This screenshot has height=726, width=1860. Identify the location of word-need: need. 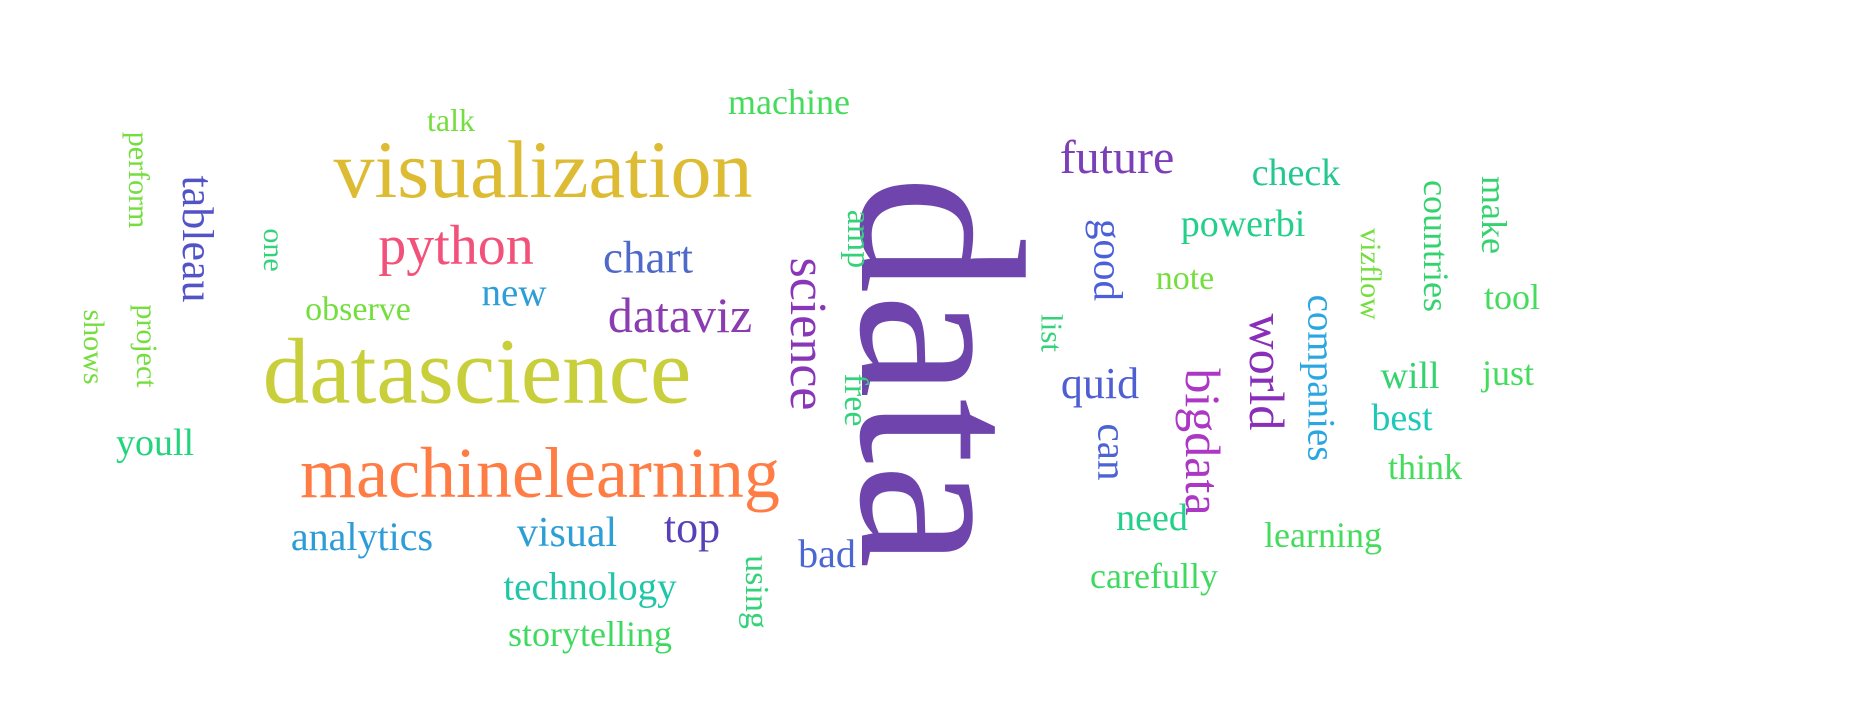
(1152, 518).